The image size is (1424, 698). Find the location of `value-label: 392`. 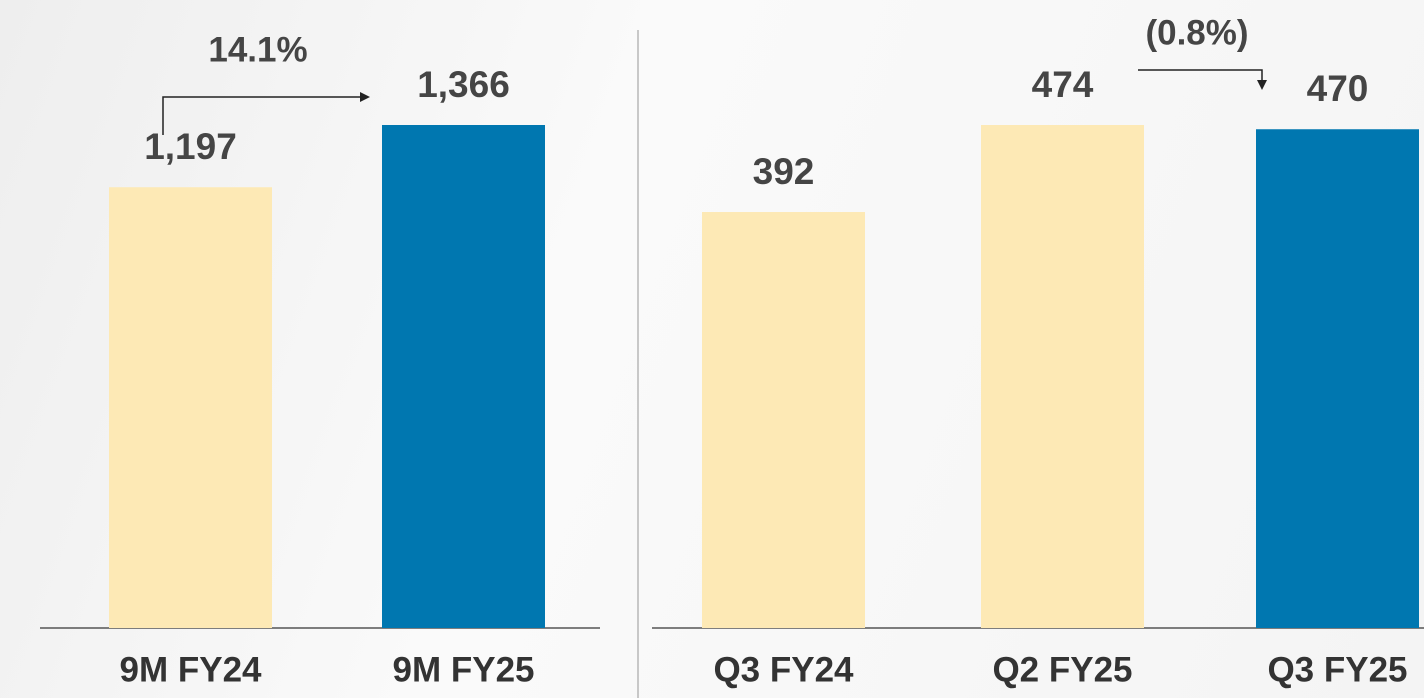

value-label: 392 is located at coordinates (784, 171).